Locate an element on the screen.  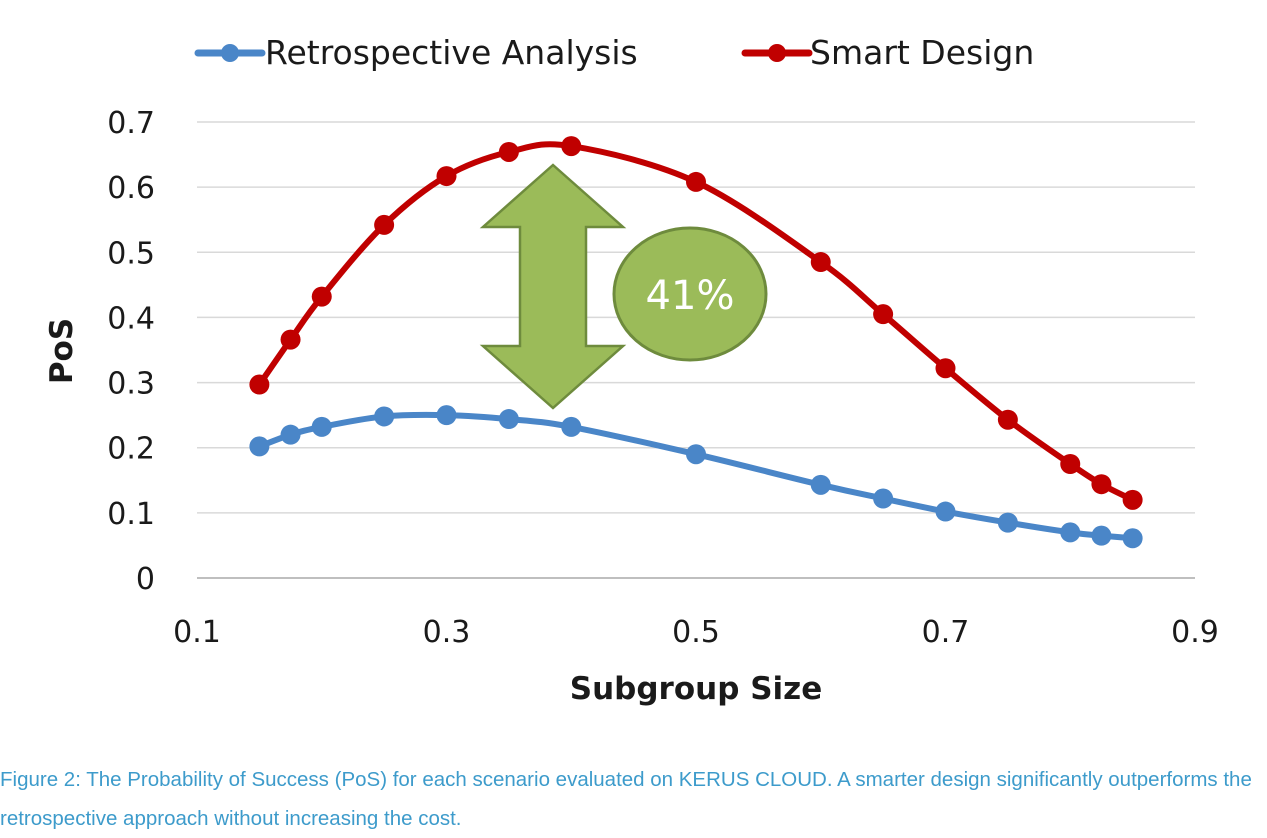
legend: Retrospective Analysis Smart Design is located at coordinates (614, 52).